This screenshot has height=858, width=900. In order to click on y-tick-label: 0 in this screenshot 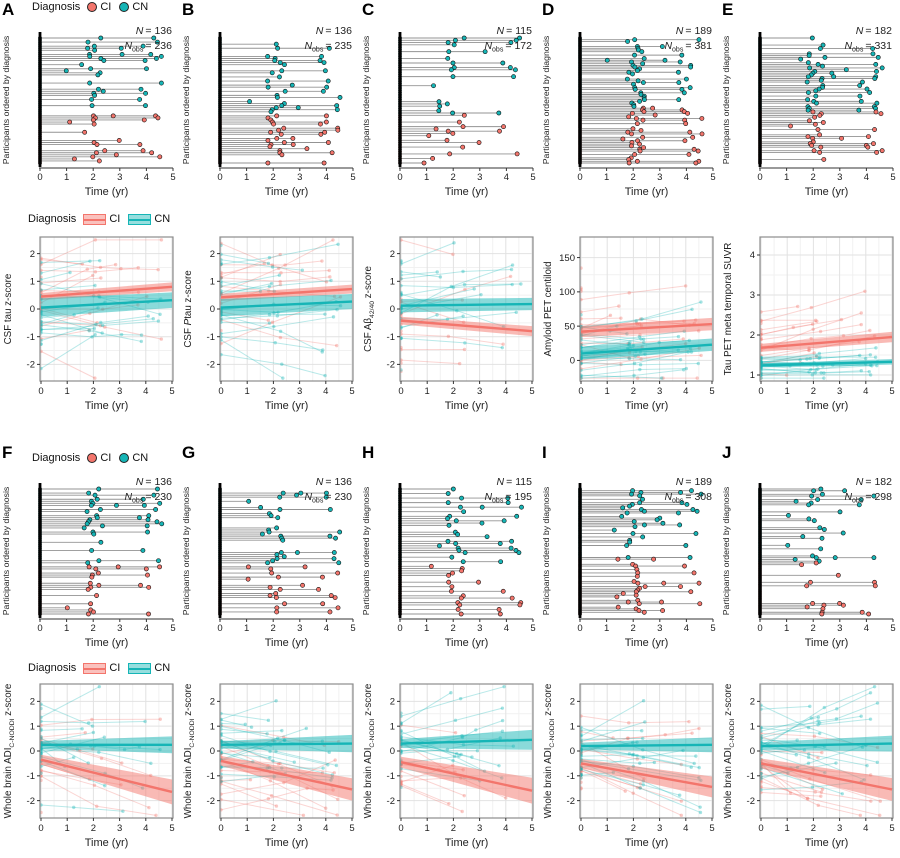, I will do `click(572, 361)`.